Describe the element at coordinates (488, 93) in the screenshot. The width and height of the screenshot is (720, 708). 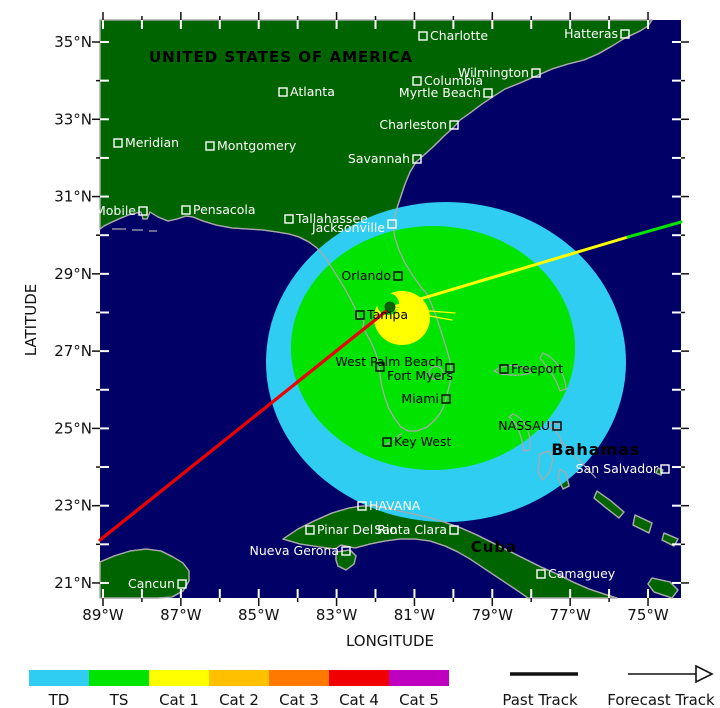
I see `city-marker-myrtle-beach` at that location.